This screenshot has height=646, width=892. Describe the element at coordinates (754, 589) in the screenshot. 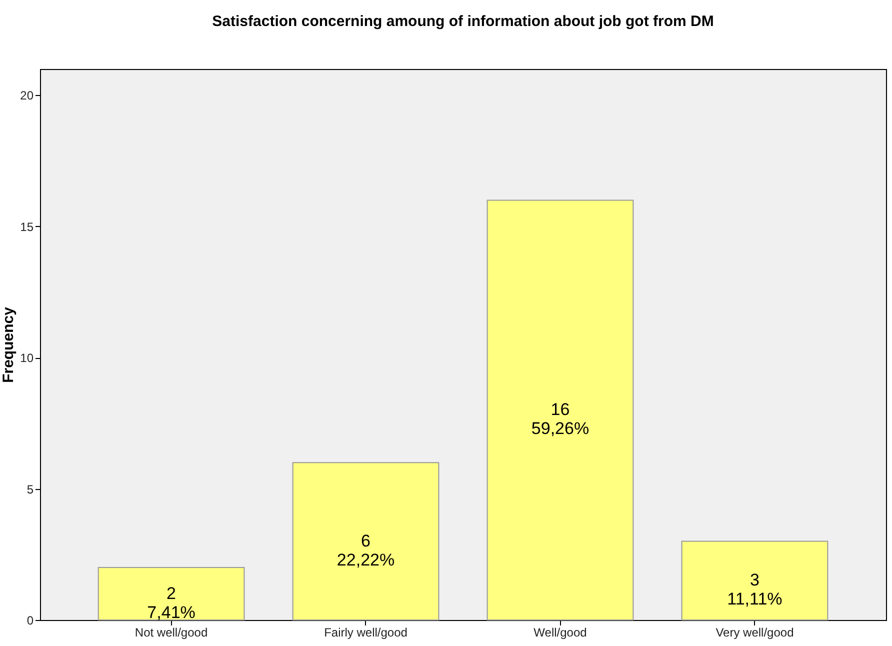

I see `data-label: 3 11,11%` at that location.